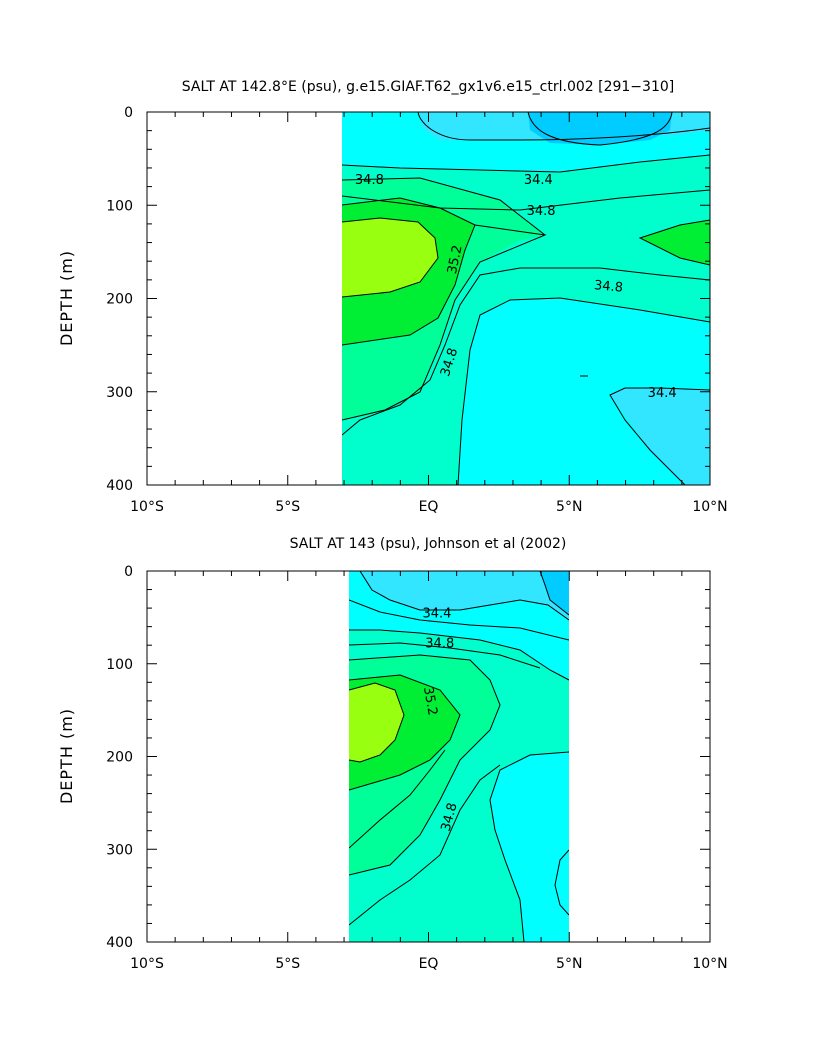 The image size is (818, 1055). I want to click on fill-max-core-top, so click(390, 257).